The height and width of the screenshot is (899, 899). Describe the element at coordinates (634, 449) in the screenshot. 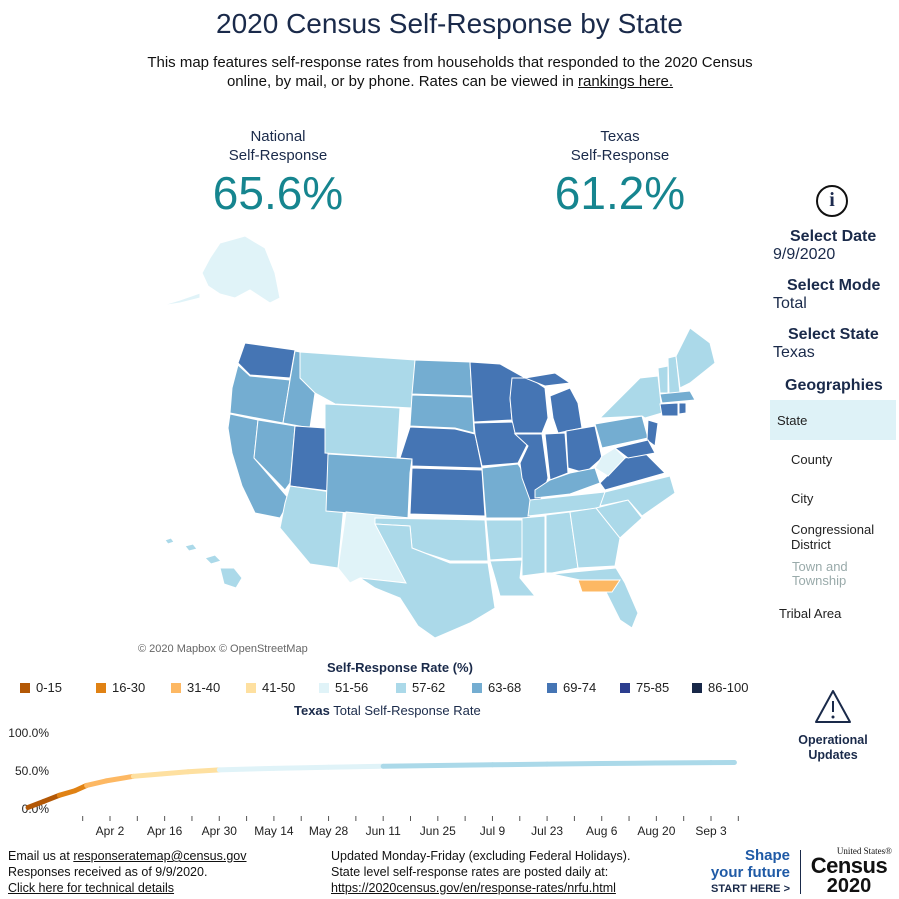

I see `state-maryland` at that location.